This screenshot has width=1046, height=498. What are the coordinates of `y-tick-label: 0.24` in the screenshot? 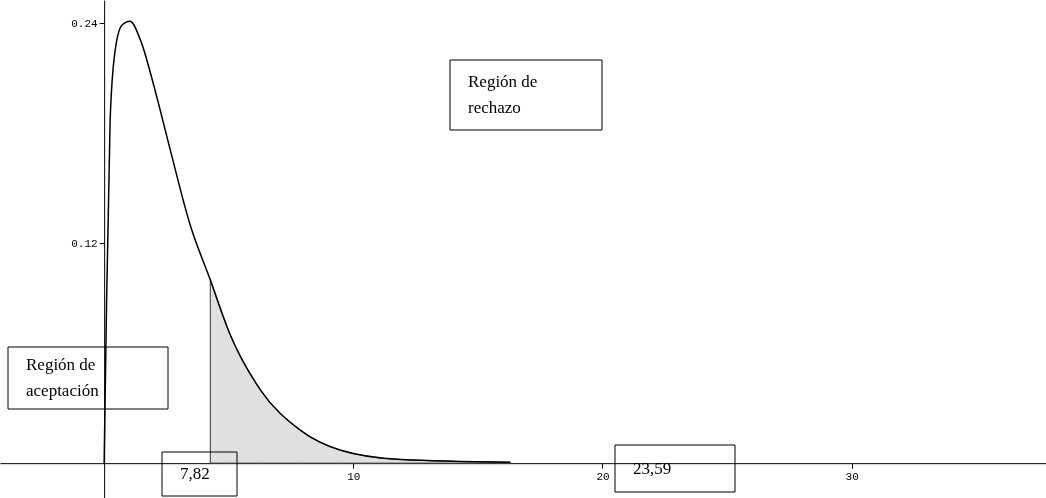 It's located at (85, 23).